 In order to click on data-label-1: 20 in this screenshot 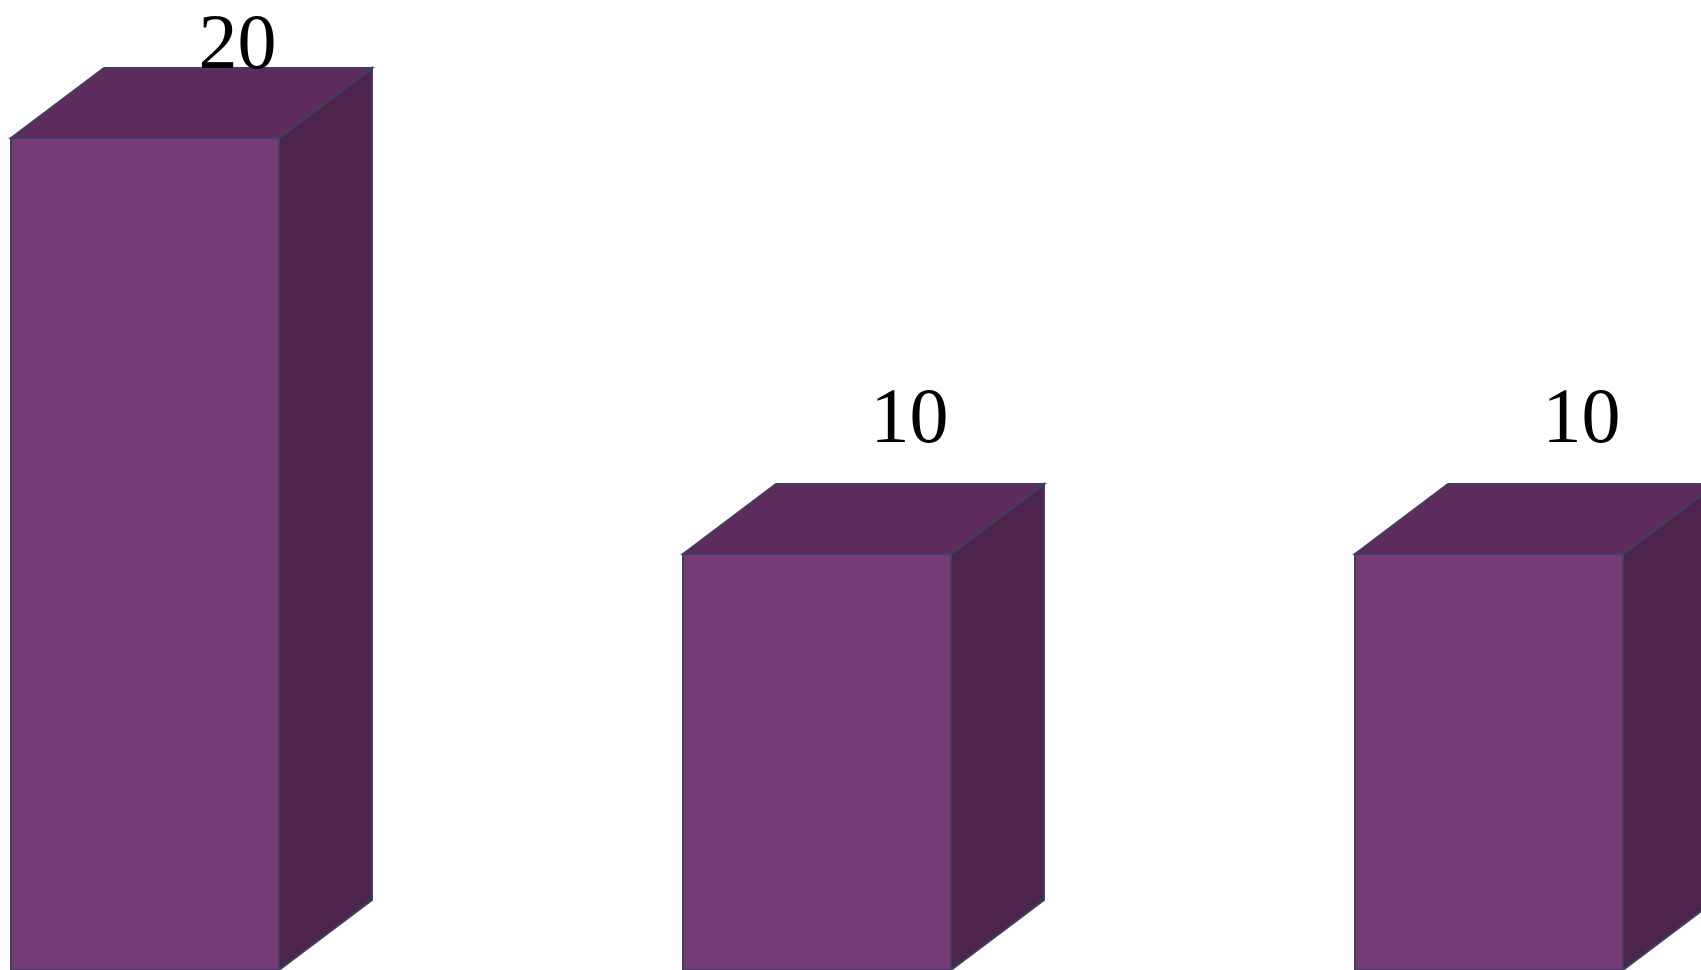, I will do `click(238, 42)`.